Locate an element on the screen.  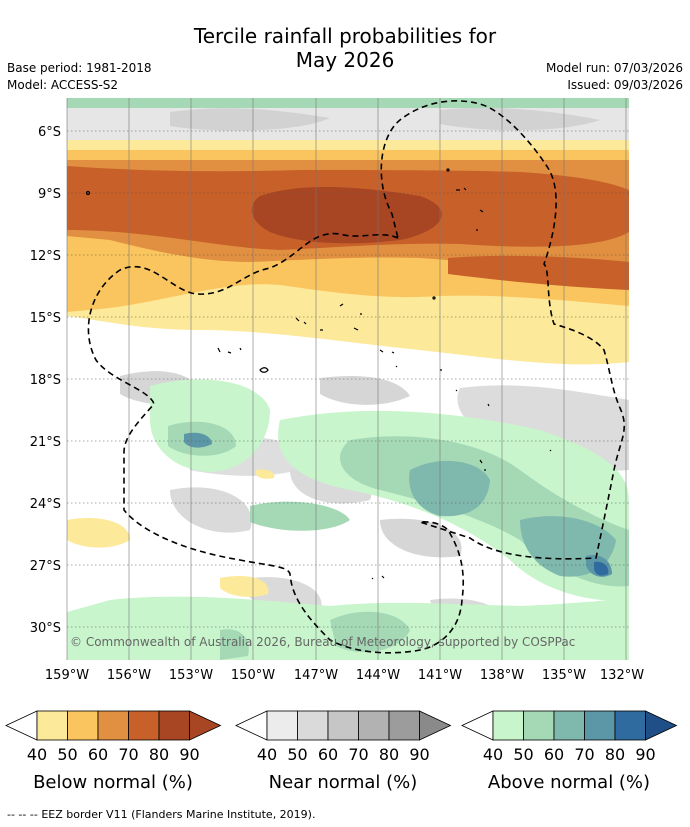
lat-label-9s: 9°S is located at coordinates (49, 194).